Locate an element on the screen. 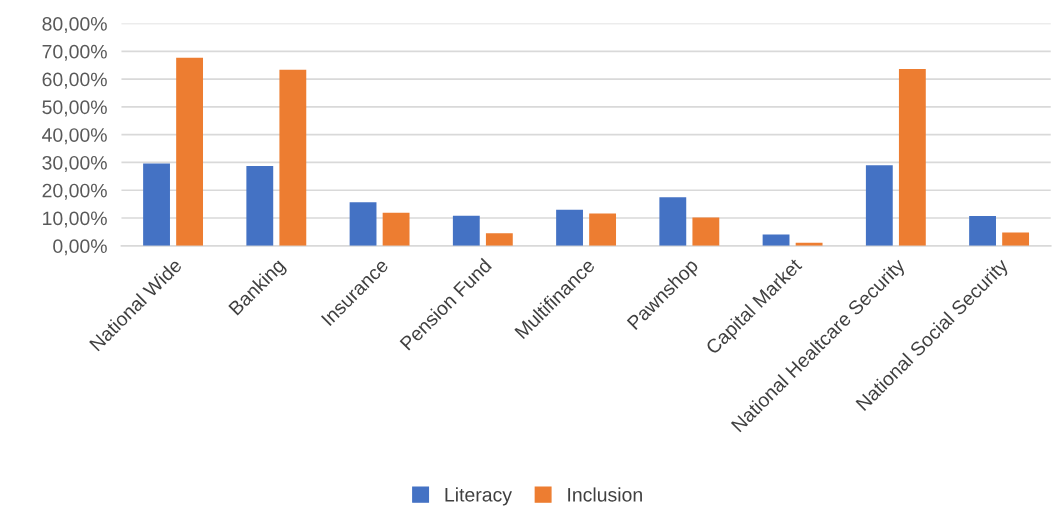  y-tick-label: 40,00% is located at coordinates (74, 136).